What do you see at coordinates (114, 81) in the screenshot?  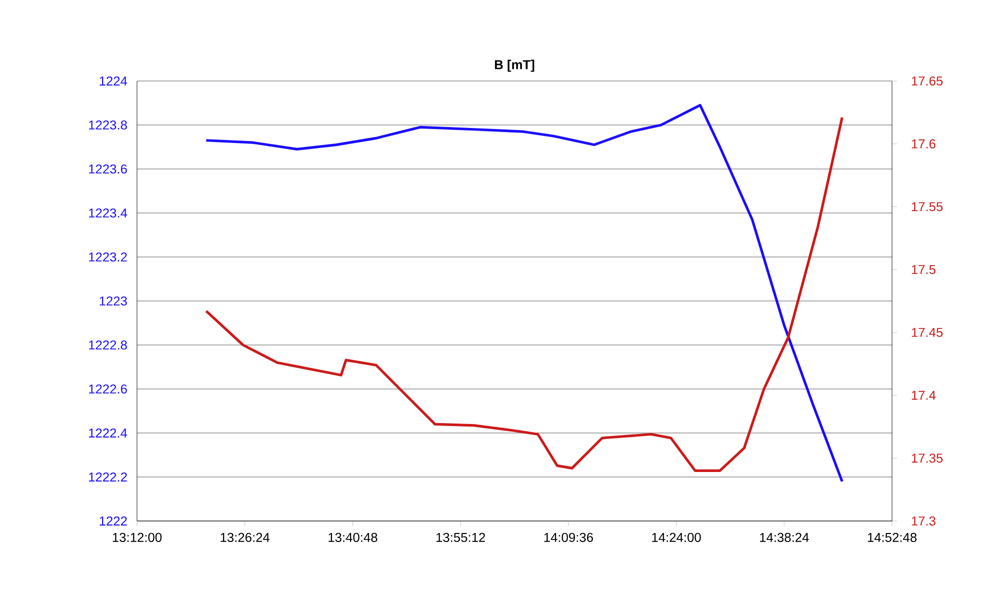 I see `y-tick-label: 1224` at bounding box center [114, 81].